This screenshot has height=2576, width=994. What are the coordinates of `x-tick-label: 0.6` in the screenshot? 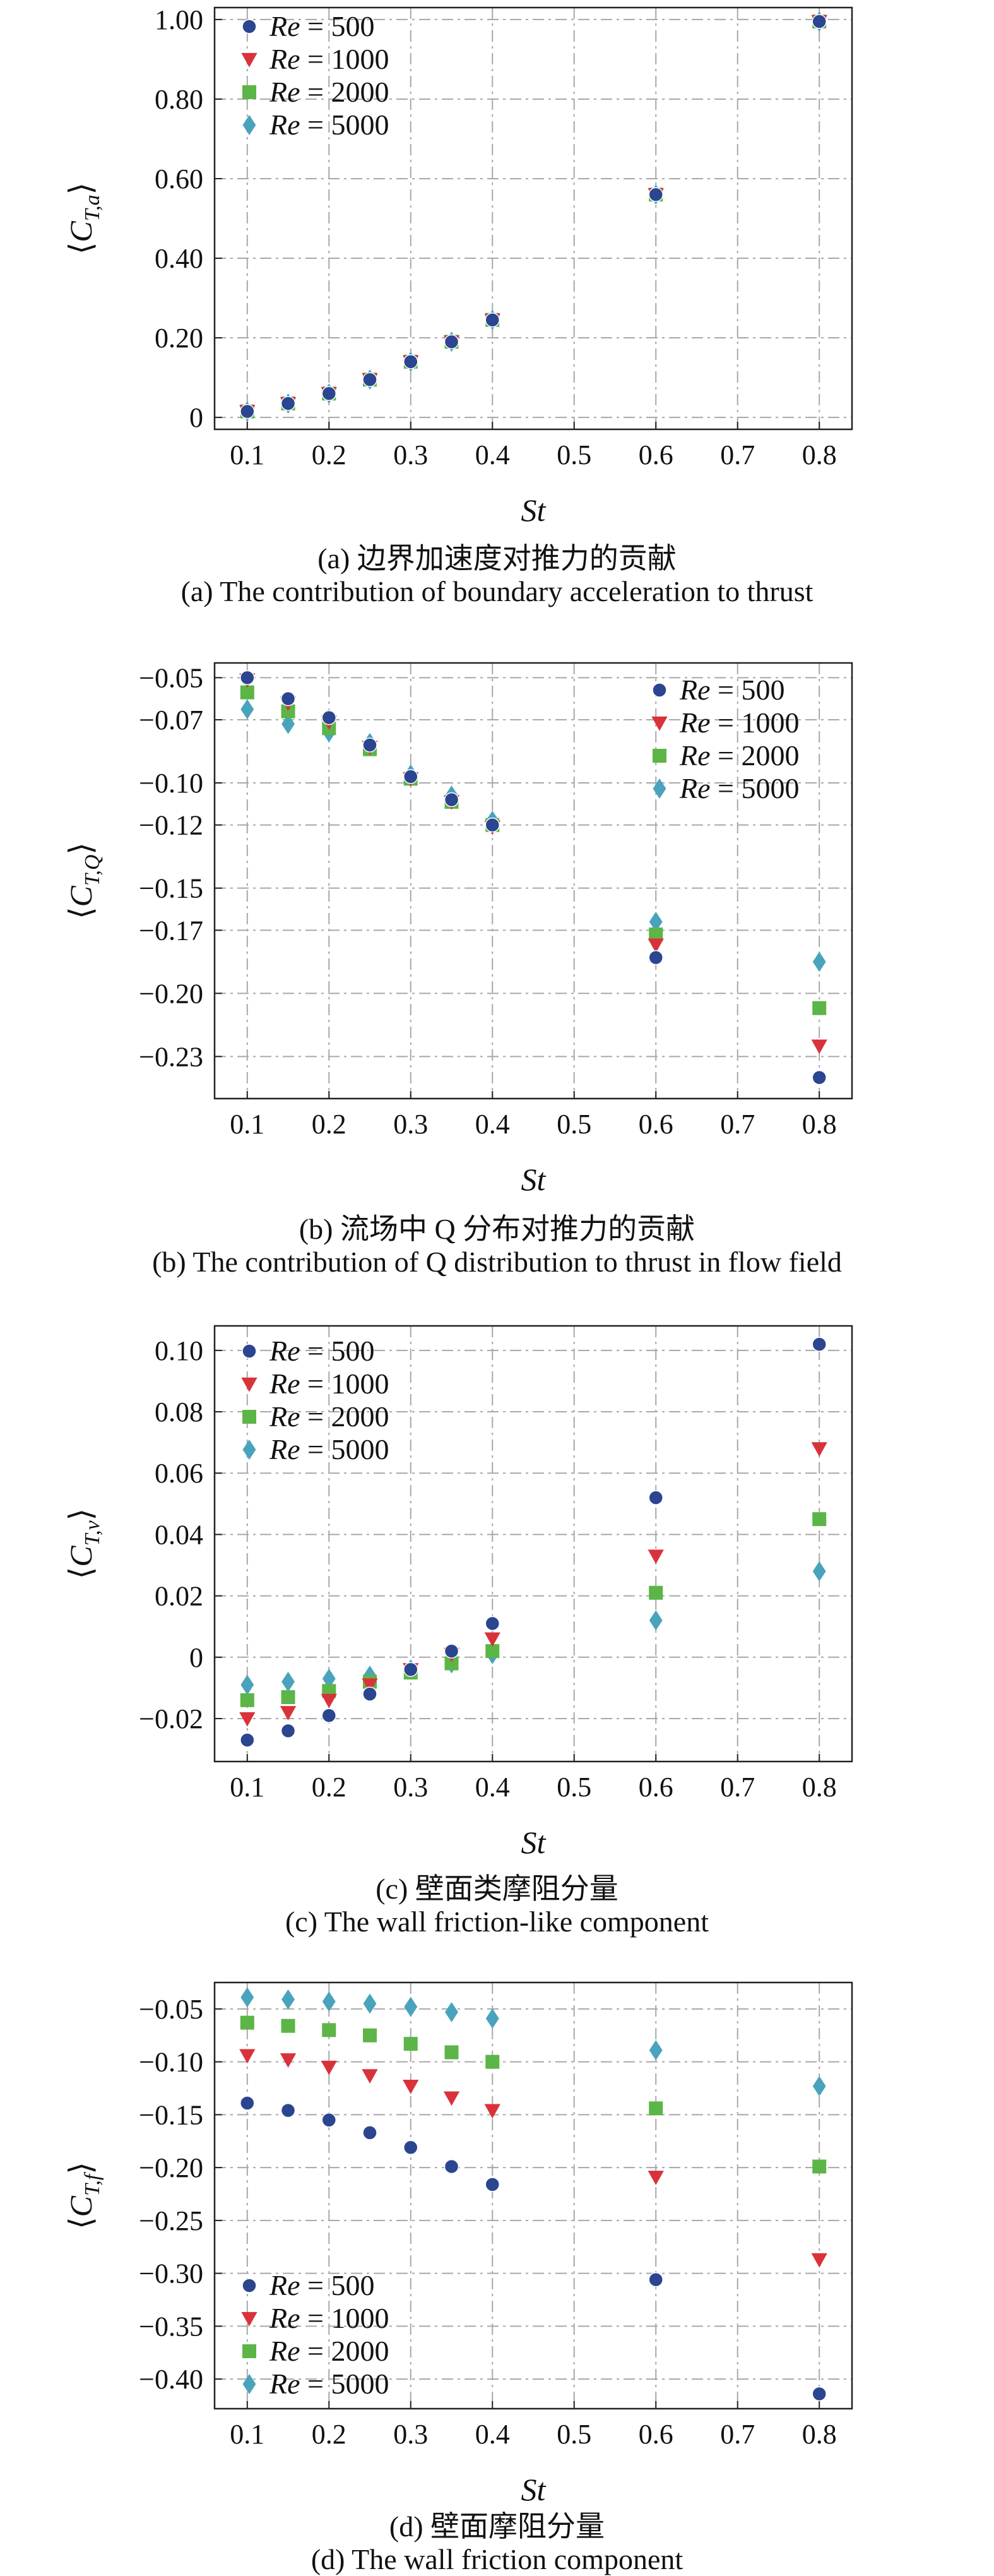 It's located at (656, 1124).